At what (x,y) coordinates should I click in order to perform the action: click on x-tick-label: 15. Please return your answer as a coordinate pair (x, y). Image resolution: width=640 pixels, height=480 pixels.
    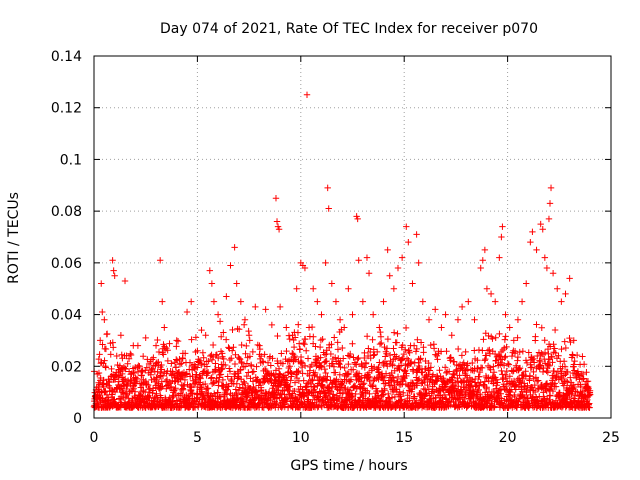
    Looking at the image, I should click on (404, 438).